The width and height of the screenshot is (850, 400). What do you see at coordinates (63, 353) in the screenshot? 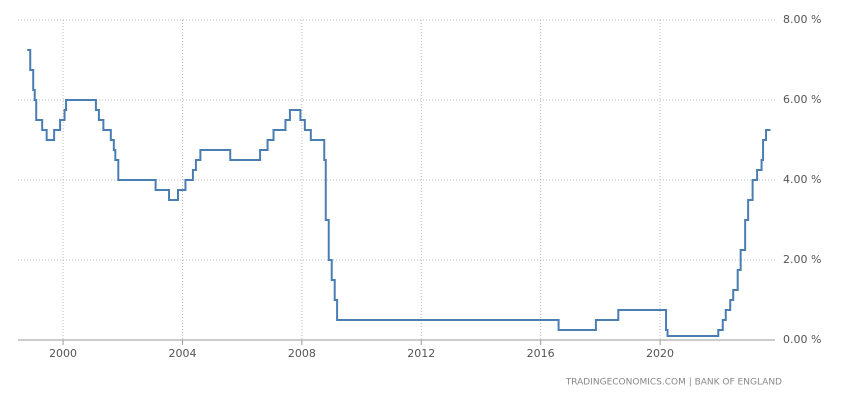
I see `x-tick-label: 2000` at bounding box center [63, 353].